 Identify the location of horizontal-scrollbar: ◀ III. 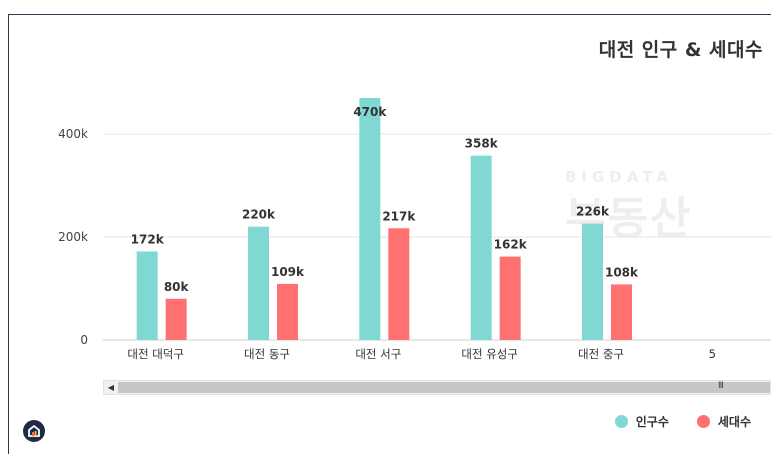
(437, 387).